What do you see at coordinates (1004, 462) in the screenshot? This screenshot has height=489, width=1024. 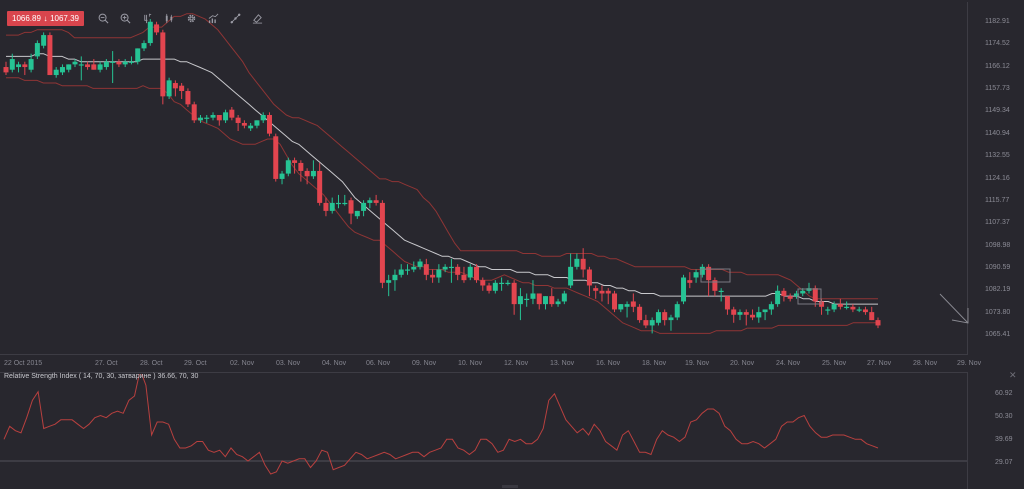 I see `rsi-tick: 29.07` at bounding box center [1004, 462].